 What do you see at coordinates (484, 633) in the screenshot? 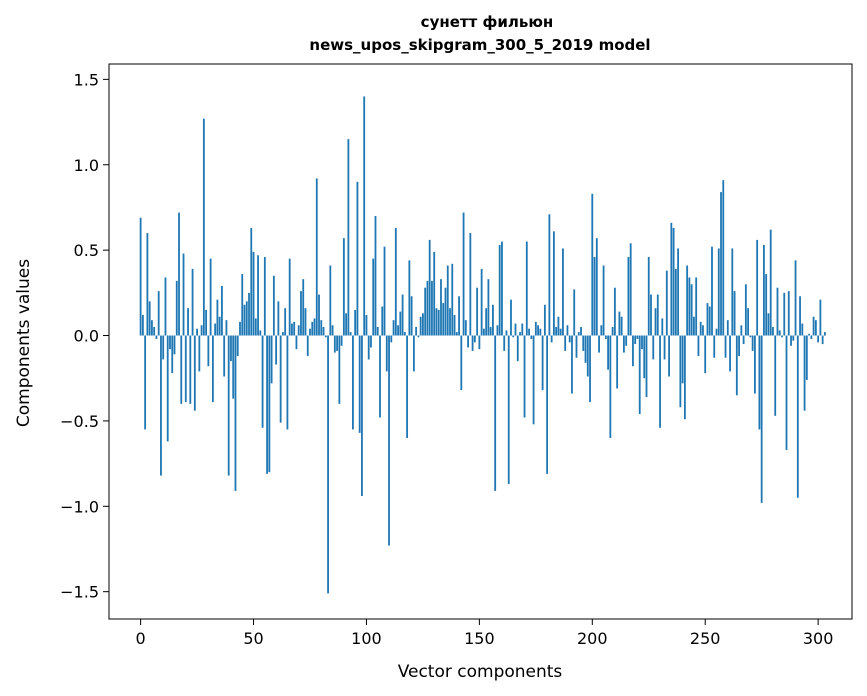
I see `x-axis: 0 50 100 150 200 250 300` at bounding box center [484, 633].